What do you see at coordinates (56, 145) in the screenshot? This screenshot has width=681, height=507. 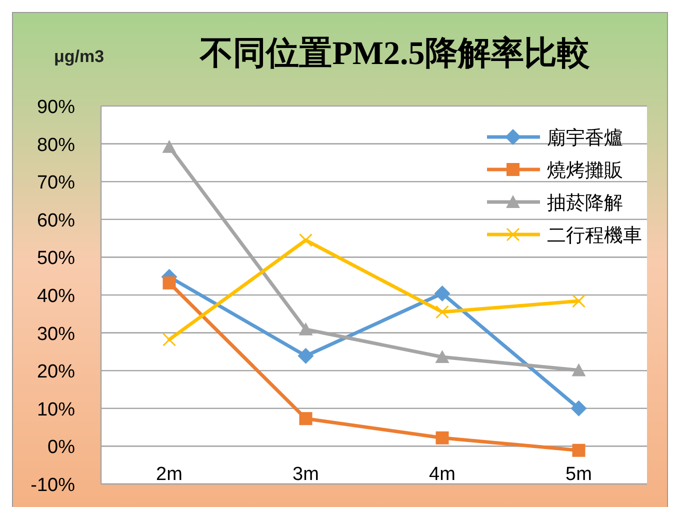 I see `y-tick-label: 80%` at bounding box center [56, 145].